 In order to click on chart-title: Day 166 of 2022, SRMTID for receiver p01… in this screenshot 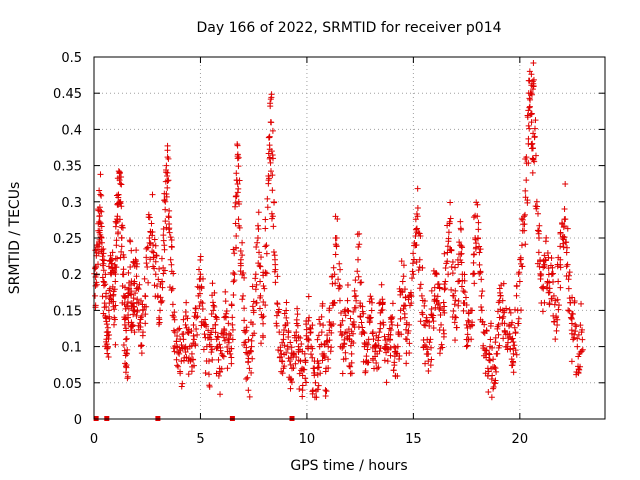, I will do `click(348, 28)`.